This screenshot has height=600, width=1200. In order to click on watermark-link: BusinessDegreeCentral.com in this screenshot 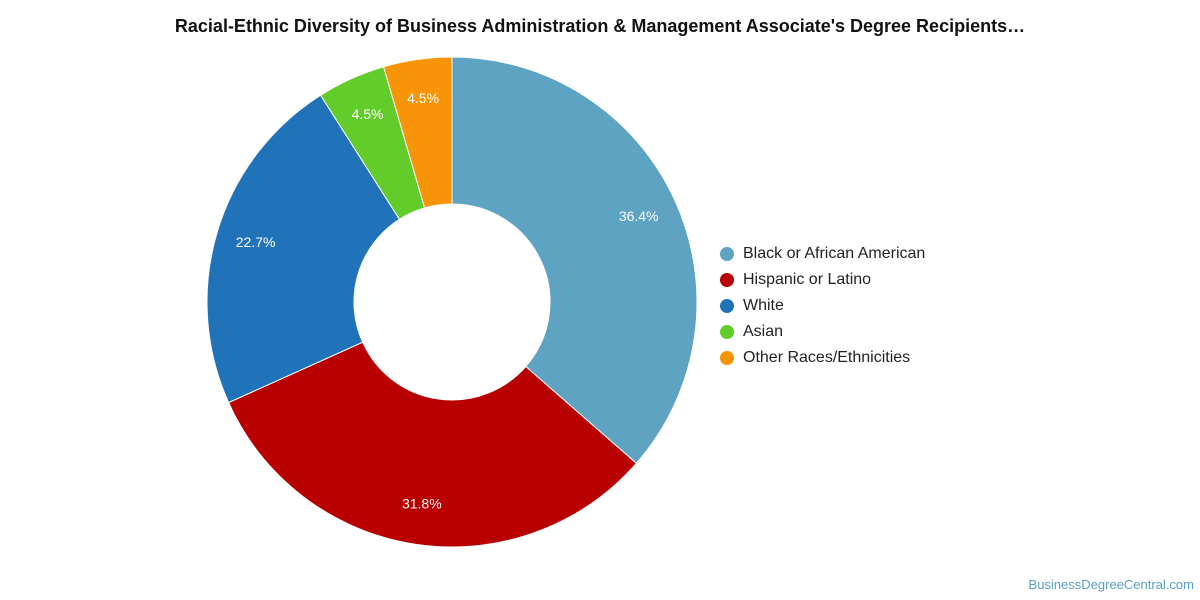, I will do `click(1111, 584)`.